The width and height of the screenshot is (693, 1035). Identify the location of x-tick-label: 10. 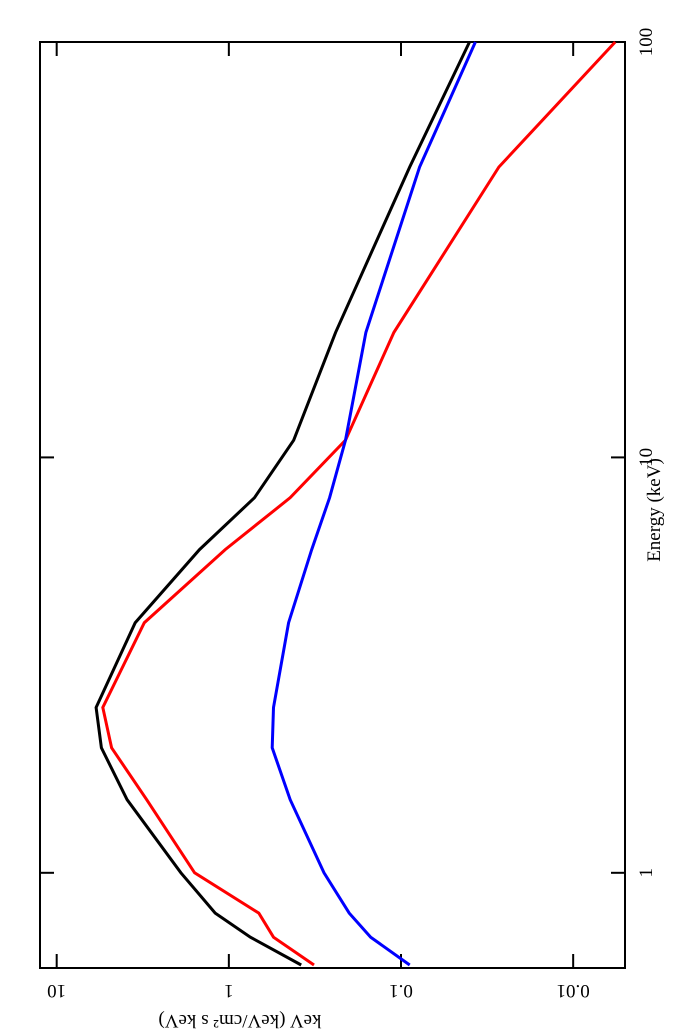
(646, 457).